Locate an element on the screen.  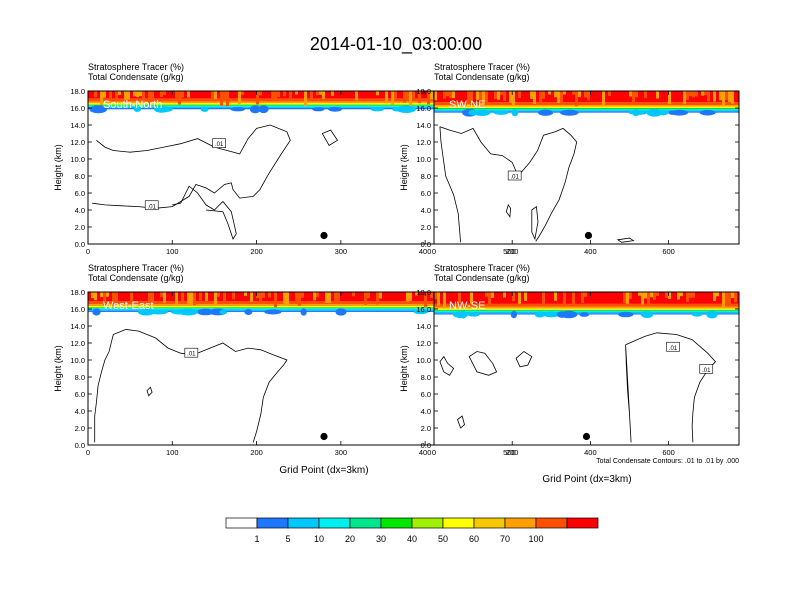
panel-subtitle-tracer: Stratosphere Tracer (%) is located at coordinates (136, 67).